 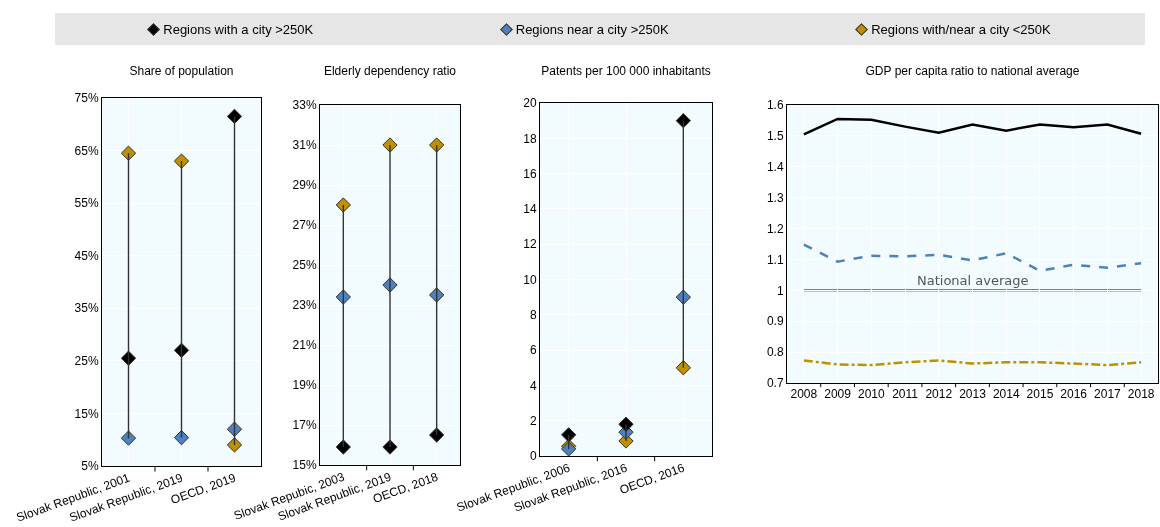 I want to click on y-tick-label: 14, so click(x=530, y=209).